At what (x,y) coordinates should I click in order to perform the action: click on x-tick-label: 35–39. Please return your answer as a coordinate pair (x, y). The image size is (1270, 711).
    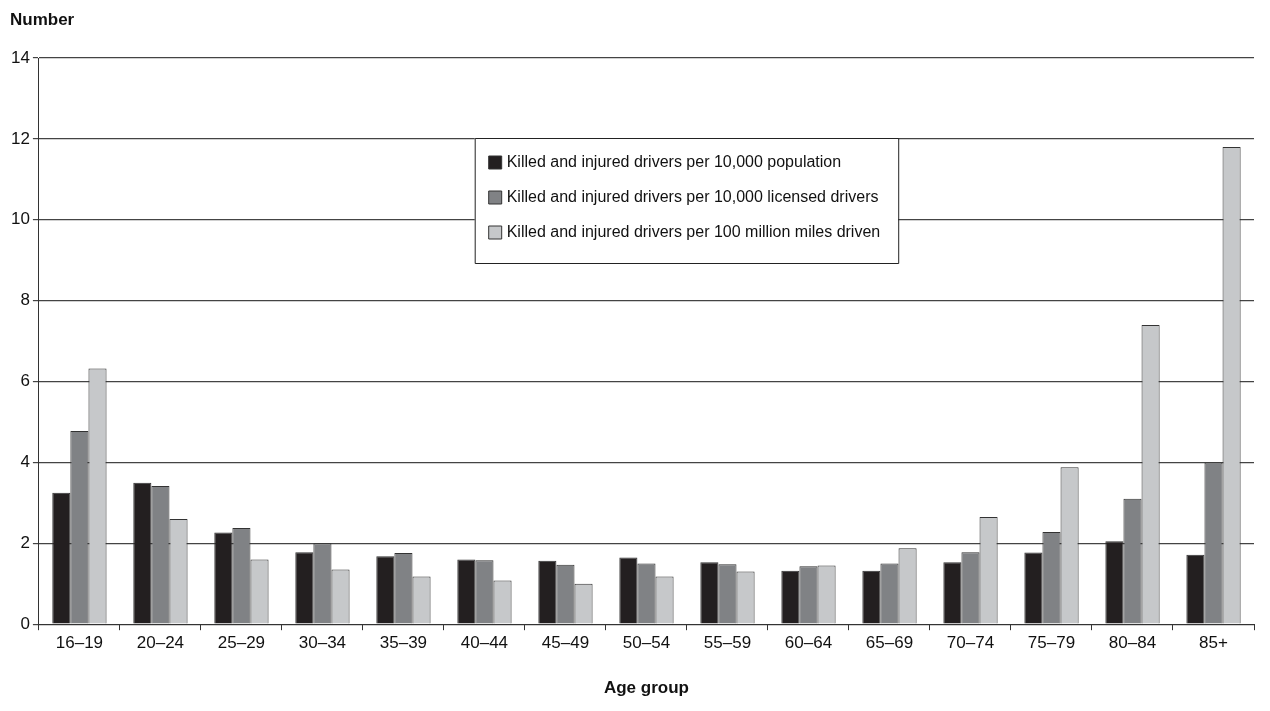
    Looking at the image, I should click on (403, 643).